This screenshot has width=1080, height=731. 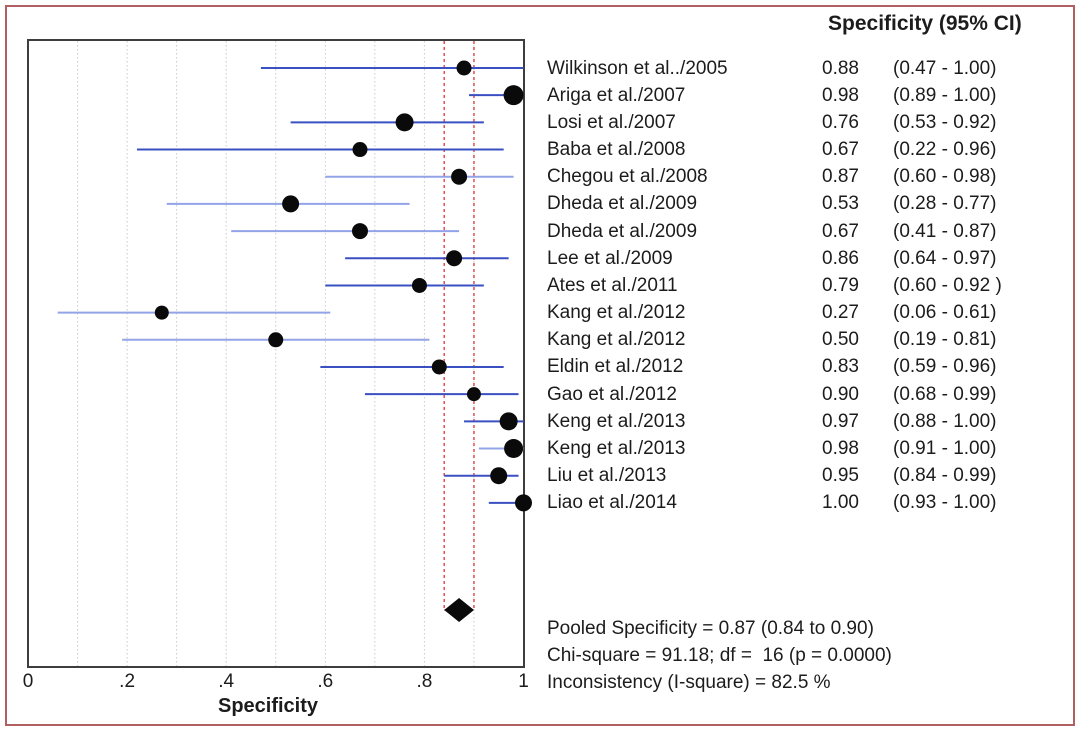 What do you see at coordinates (925, 23) in the screenshot?
I see `column-header-specificity-ci: Specificity (95% CI)` at bounding box center [925, 23].